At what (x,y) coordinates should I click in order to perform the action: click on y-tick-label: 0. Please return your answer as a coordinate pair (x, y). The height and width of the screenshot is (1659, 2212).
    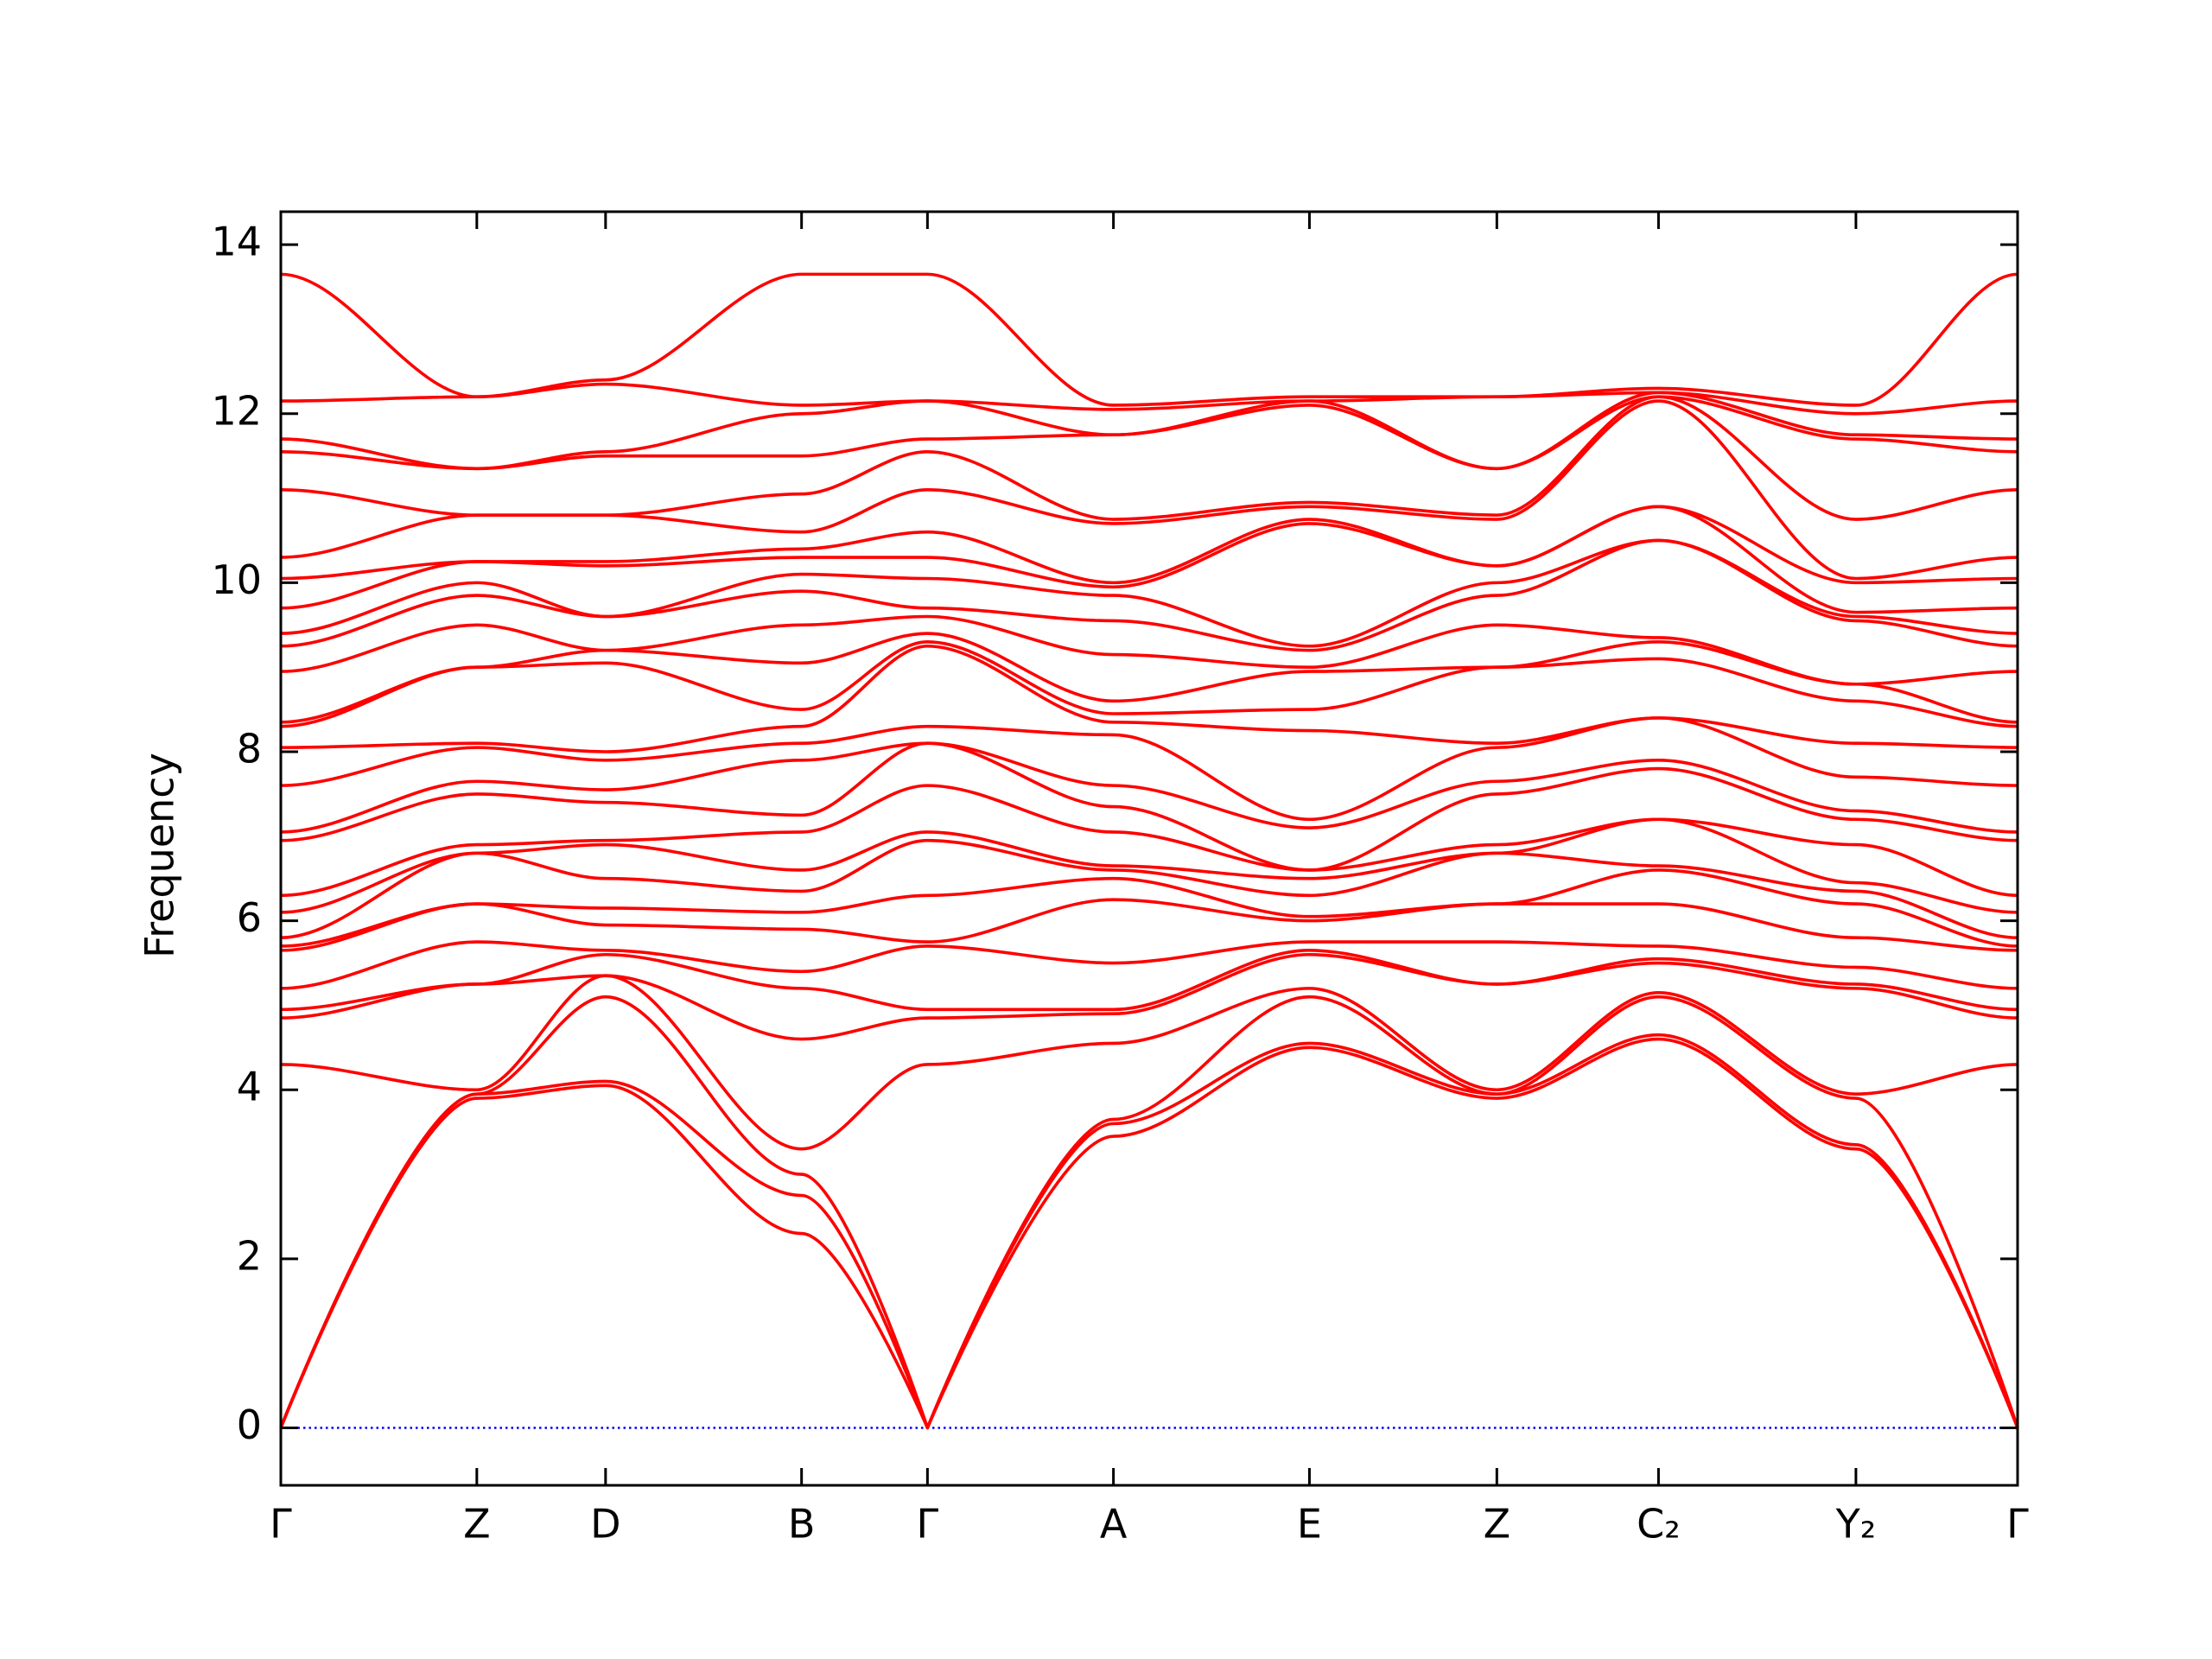
    Looking at the image, I should click on (249, 1425).